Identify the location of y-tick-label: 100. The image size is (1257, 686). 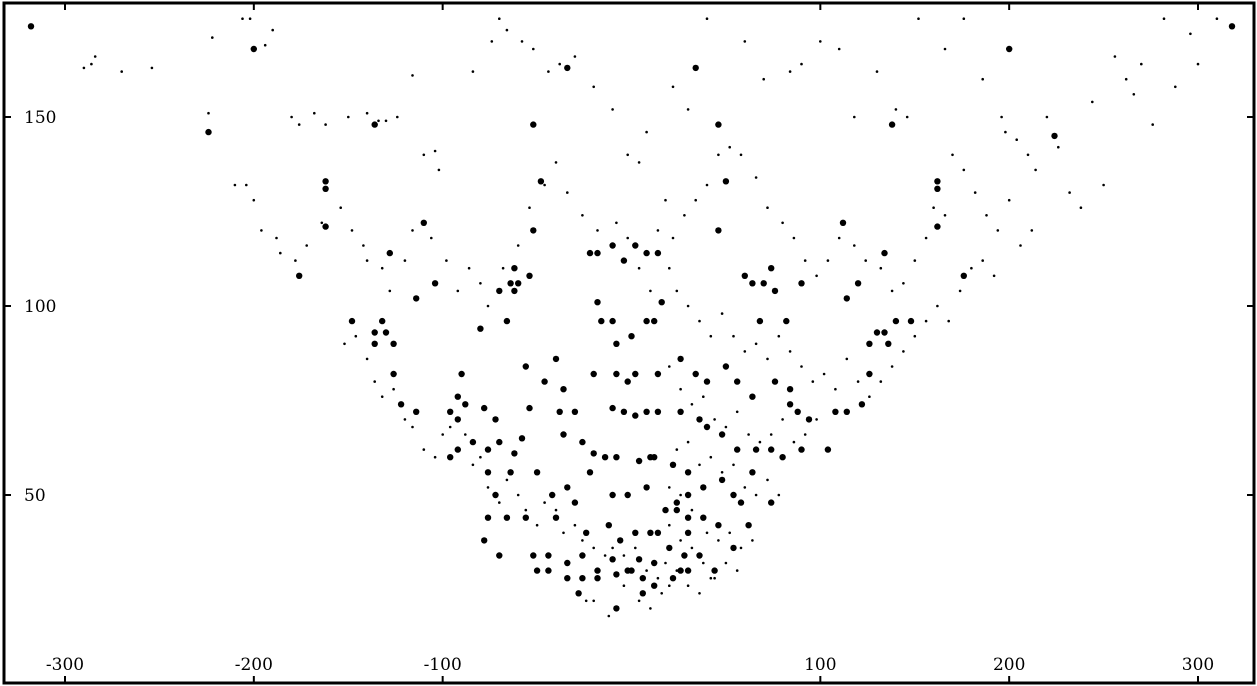
(40, 307).